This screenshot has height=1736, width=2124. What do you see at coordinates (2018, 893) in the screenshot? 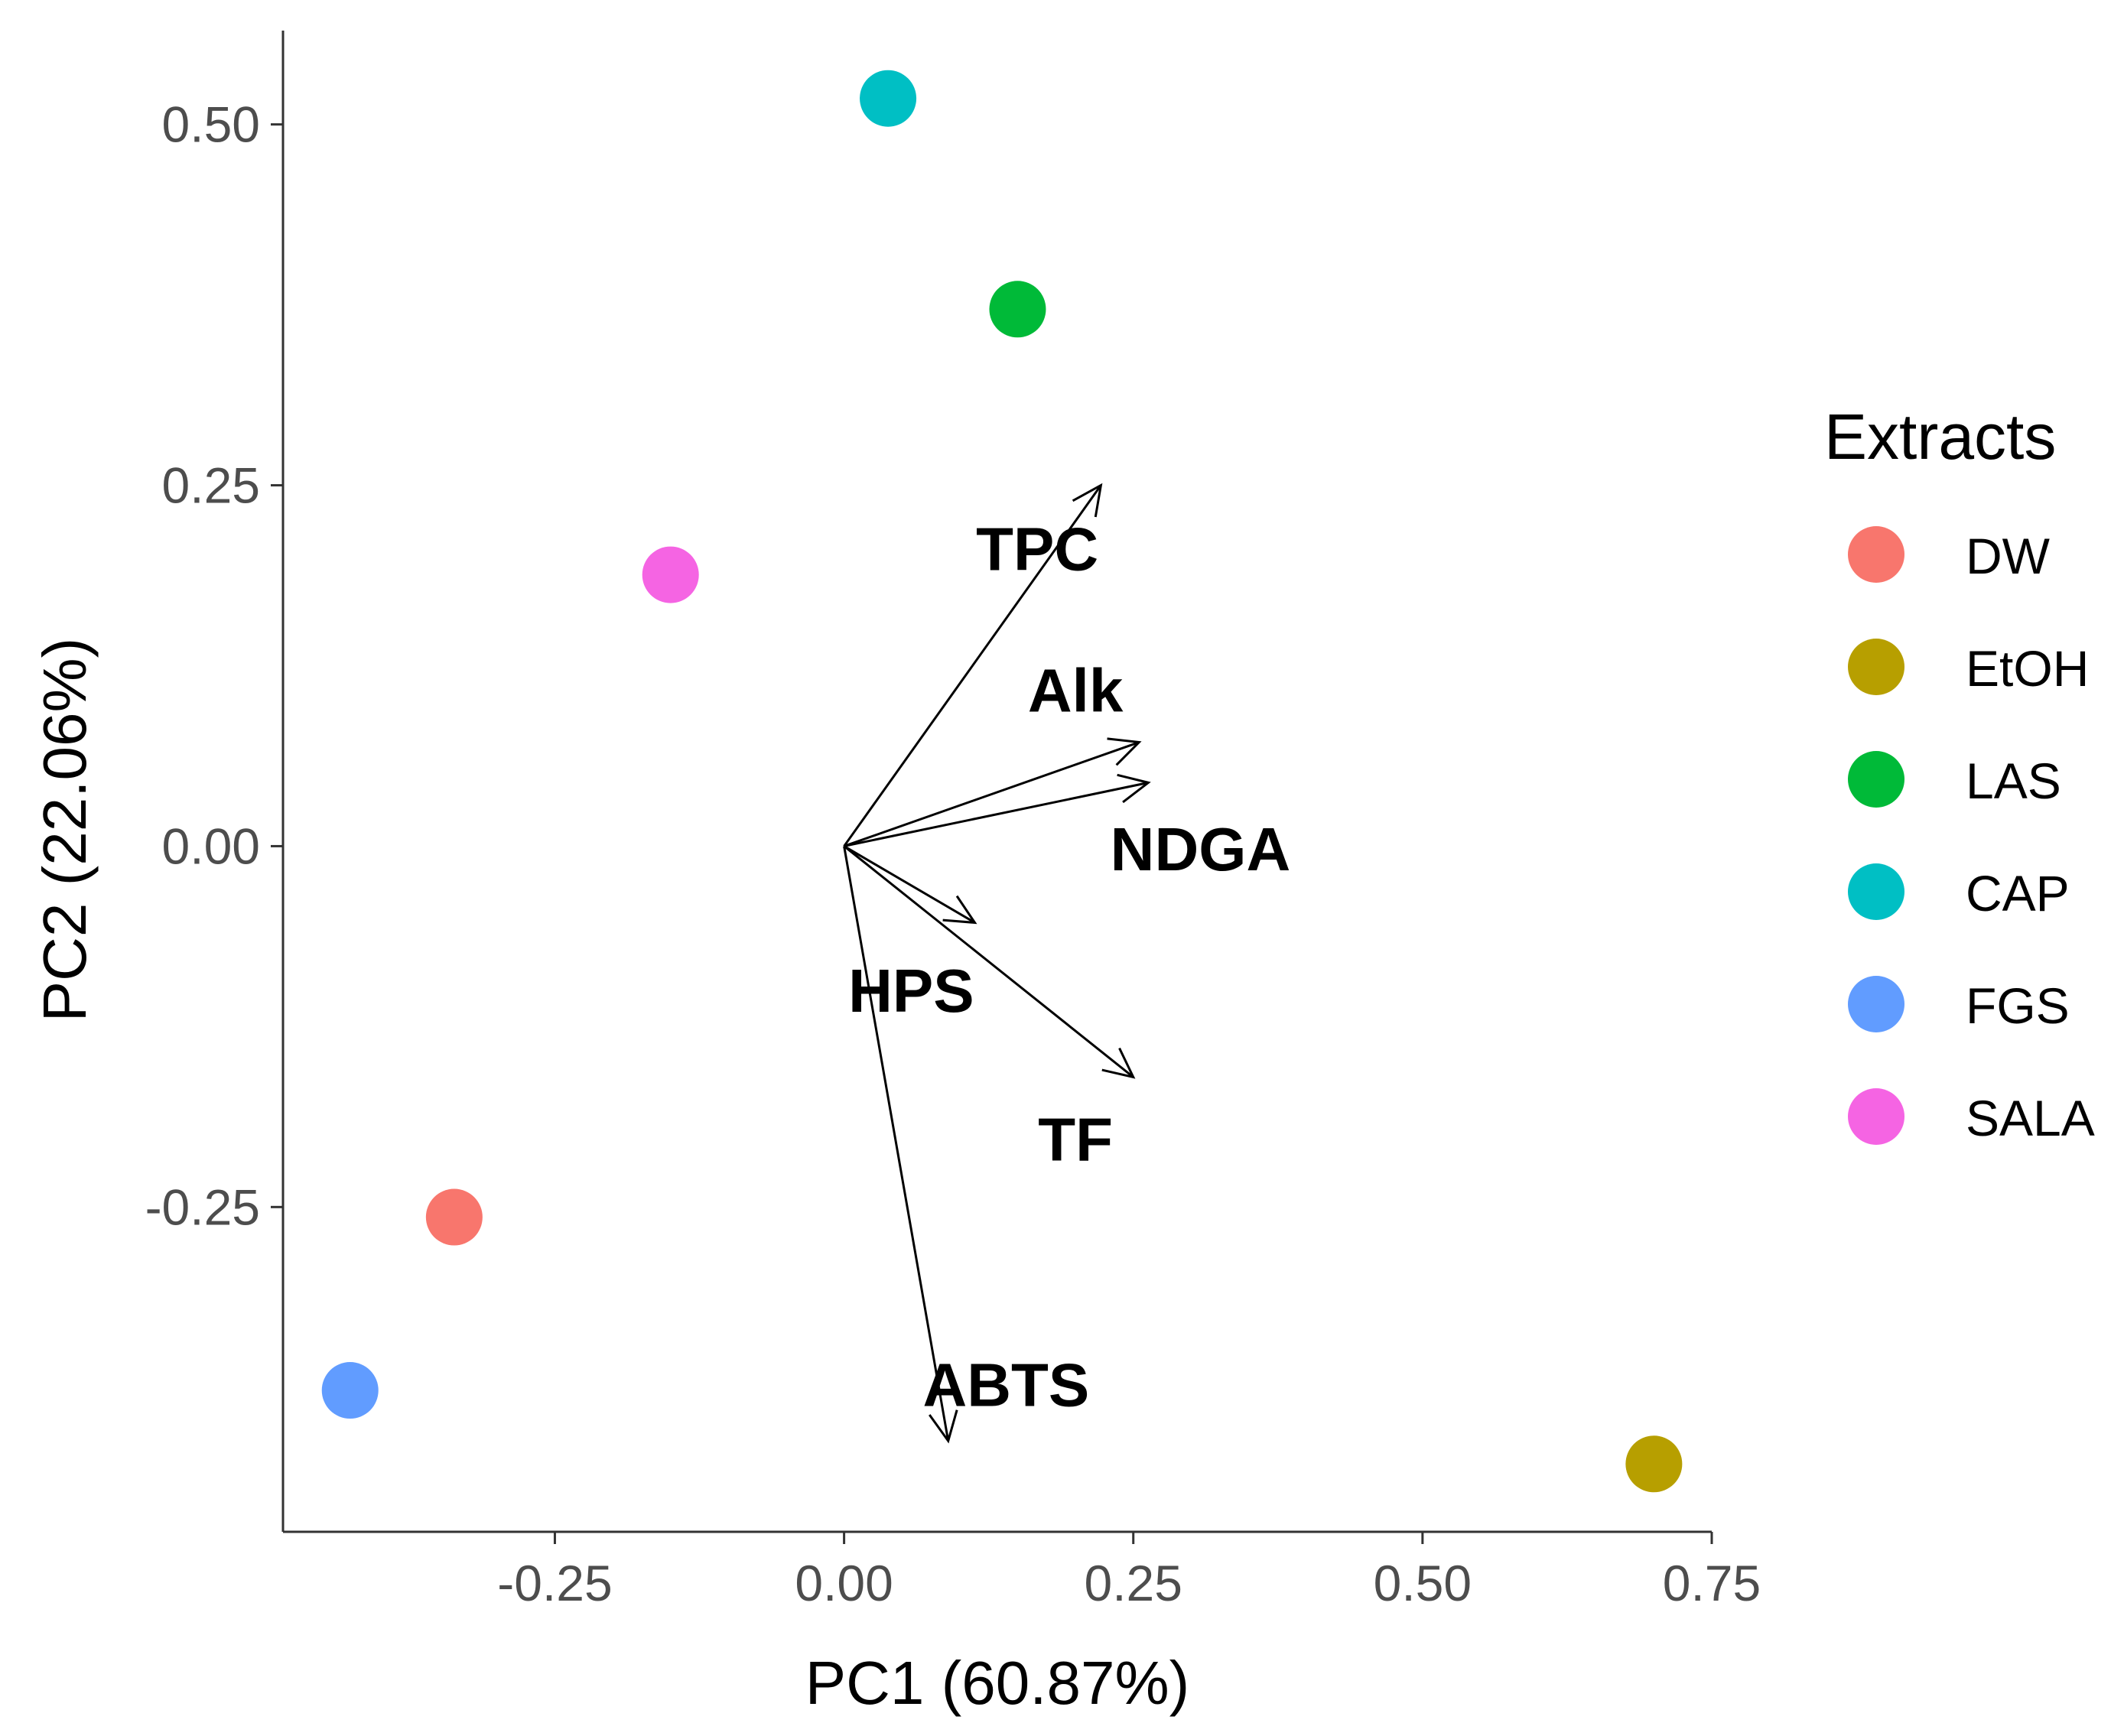
I see `legend-label-cap: CAP` at bounding box center [2018, 893].